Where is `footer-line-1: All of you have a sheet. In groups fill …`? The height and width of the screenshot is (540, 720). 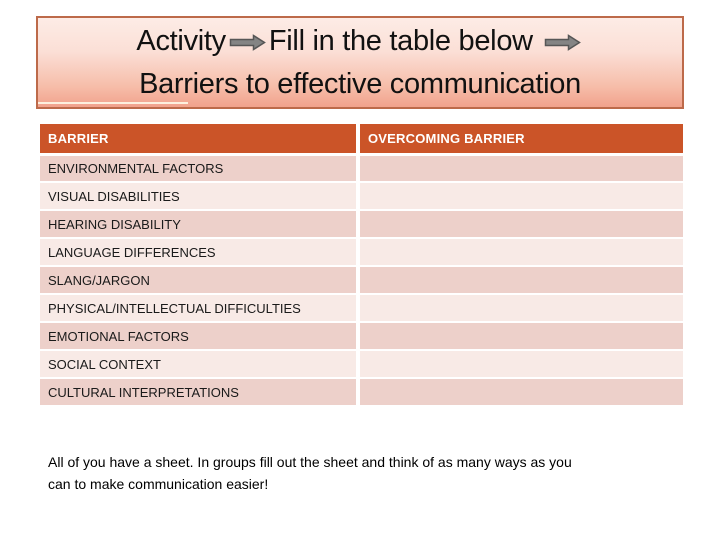 footer-line-1: All of you have a sheet. In groups fill … is located at coordinates (310, 462).